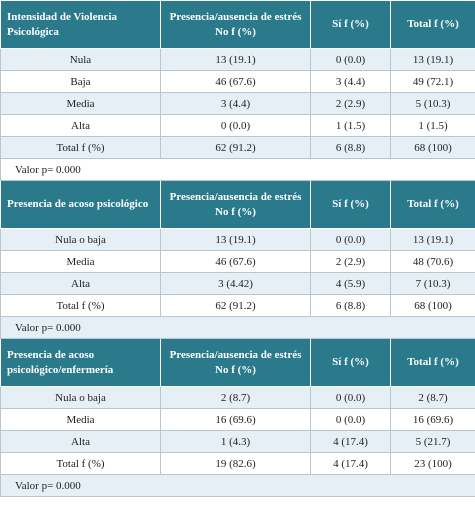  I want to click on cell: 23 (100), so click(432, 463).